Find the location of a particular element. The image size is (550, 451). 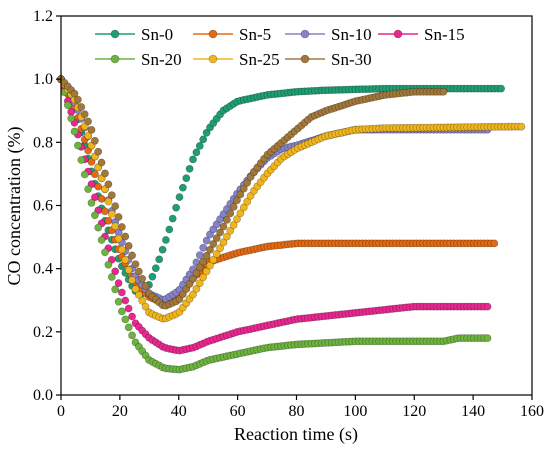

x-tick-label: 100 is located at coordinates (355, 411).